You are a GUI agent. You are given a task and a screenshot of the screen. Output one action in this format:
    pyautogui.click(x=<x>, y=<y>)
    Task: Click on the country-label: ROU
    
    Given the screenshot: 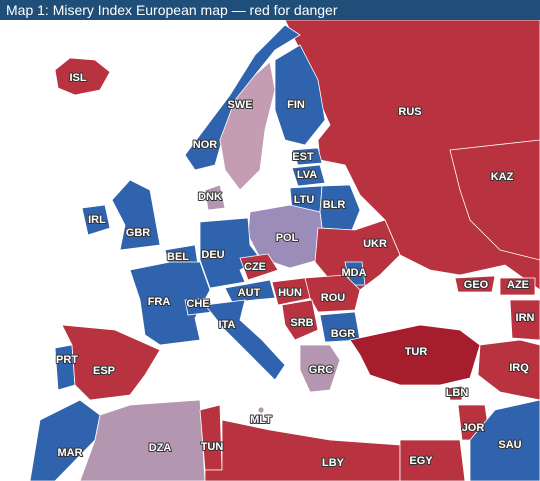 What is the action you would take?
    pyautogui.click(x=333, y=298)
    